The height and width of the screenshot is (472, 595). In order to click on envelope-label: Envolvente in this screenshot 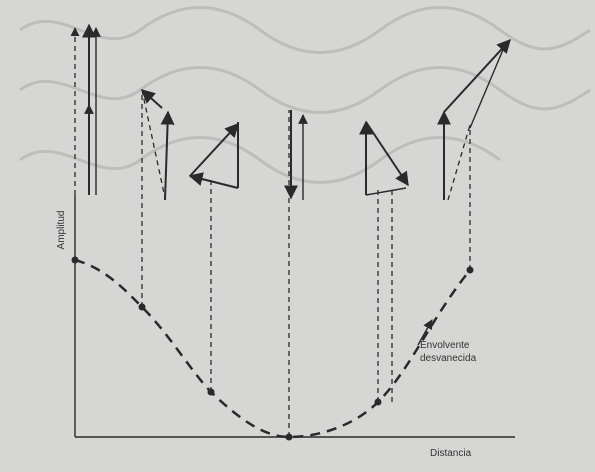, I will do `click(445, 345)`.